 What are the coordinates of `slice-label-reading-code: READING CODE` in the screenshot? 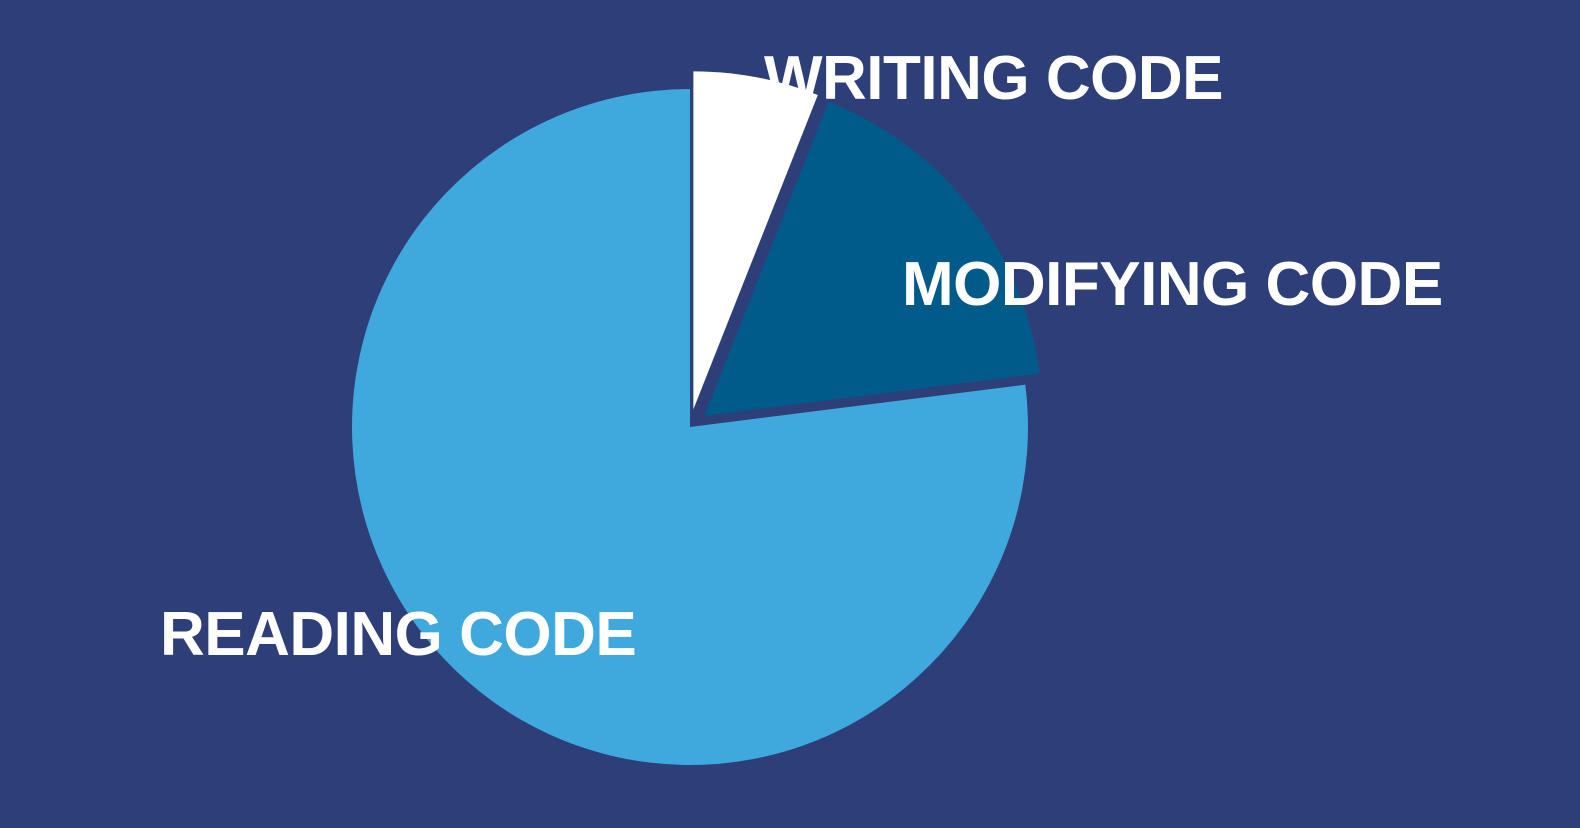 It's located at (398, 634).